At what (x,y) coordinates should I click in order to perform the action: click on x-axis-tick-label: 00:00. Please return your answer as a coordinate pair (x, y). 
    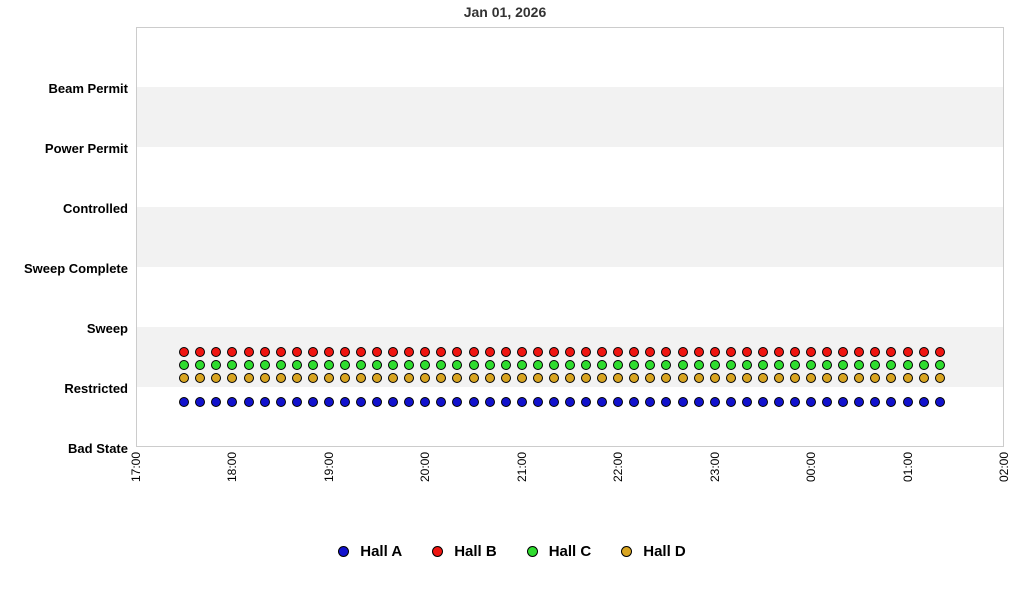
    Looking at the image, I should click on (811, 467).